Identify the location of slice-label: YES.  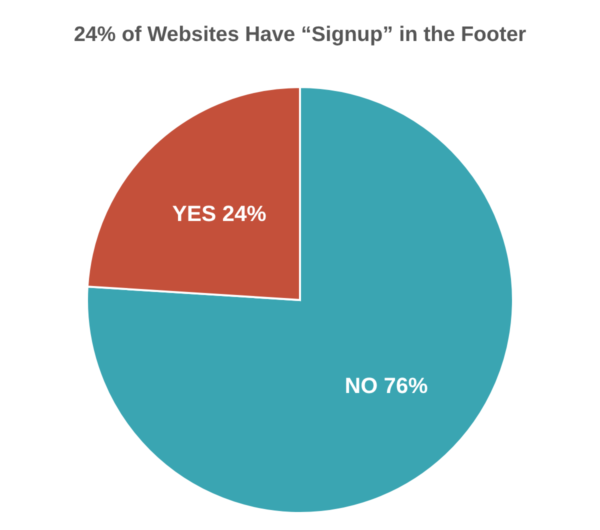
(194, 213).